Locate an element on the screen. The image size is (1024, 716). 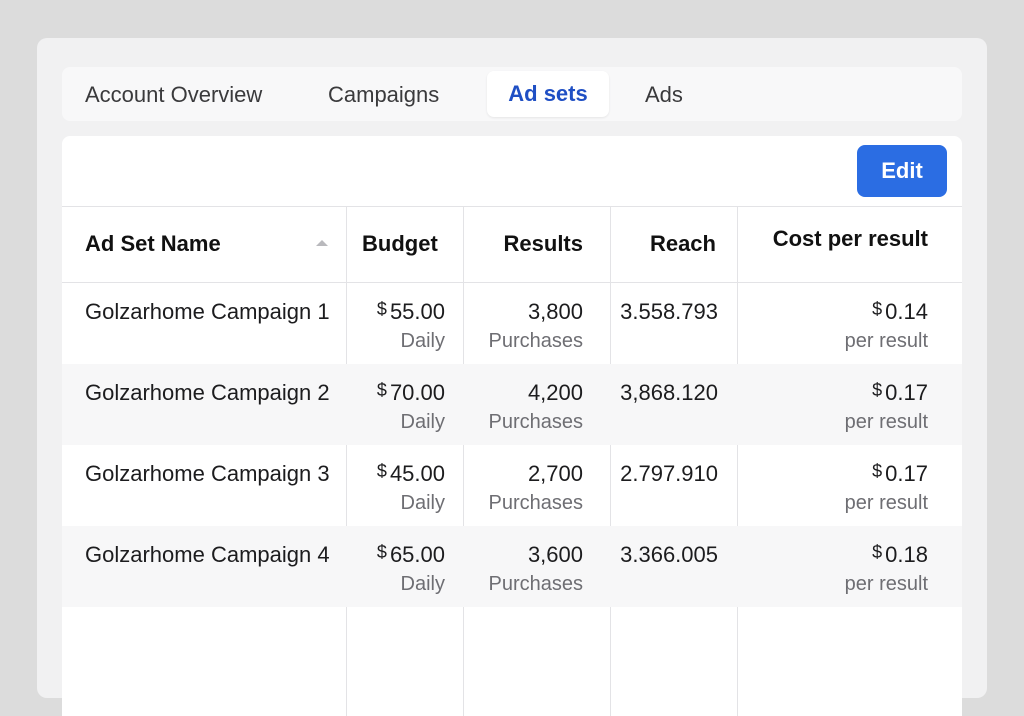
tab-campaigns: Campaigns is located at coordinates (384, 94).